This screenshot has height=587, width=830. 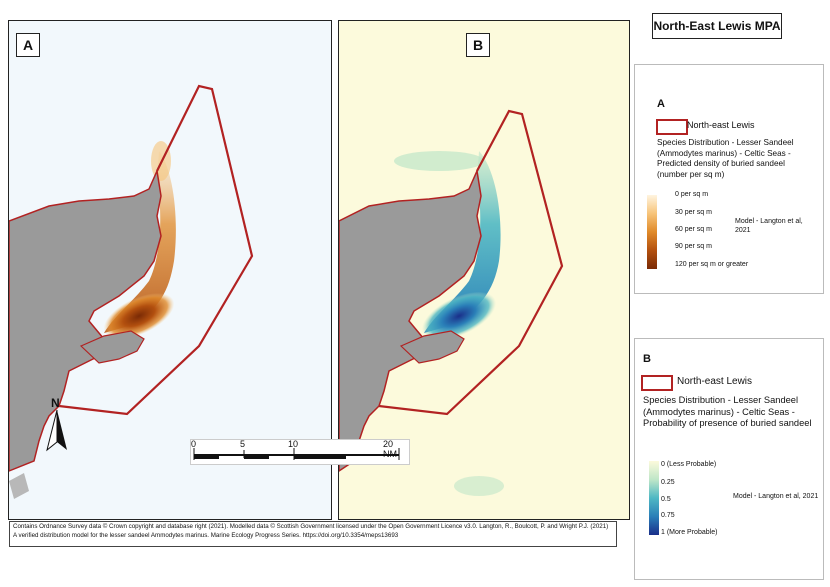 What do you see at coordinates (194, 444) in the screenshot?
I see `scale-tick-0: 0` at bounding box center [194, 444].